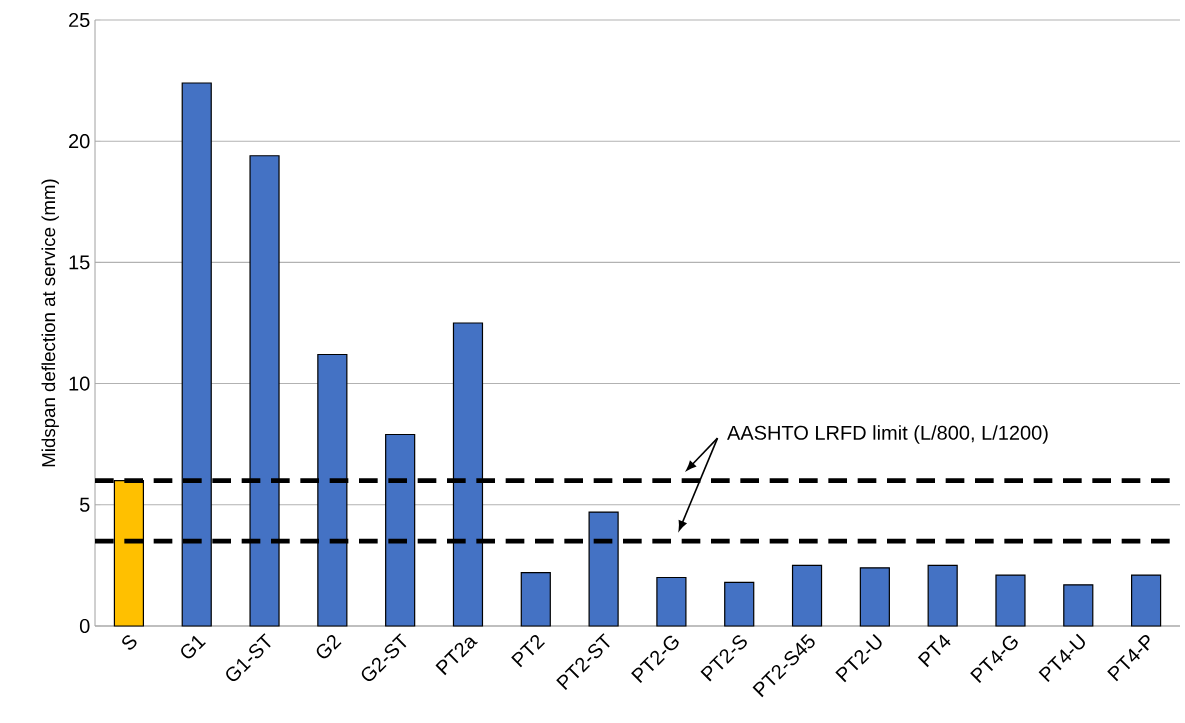 The width and height of the screenshot is (1185, 723). Describe the element at coordinates (934, 651) in the screenshot. I see `x-tick-label: PT4` at that location.